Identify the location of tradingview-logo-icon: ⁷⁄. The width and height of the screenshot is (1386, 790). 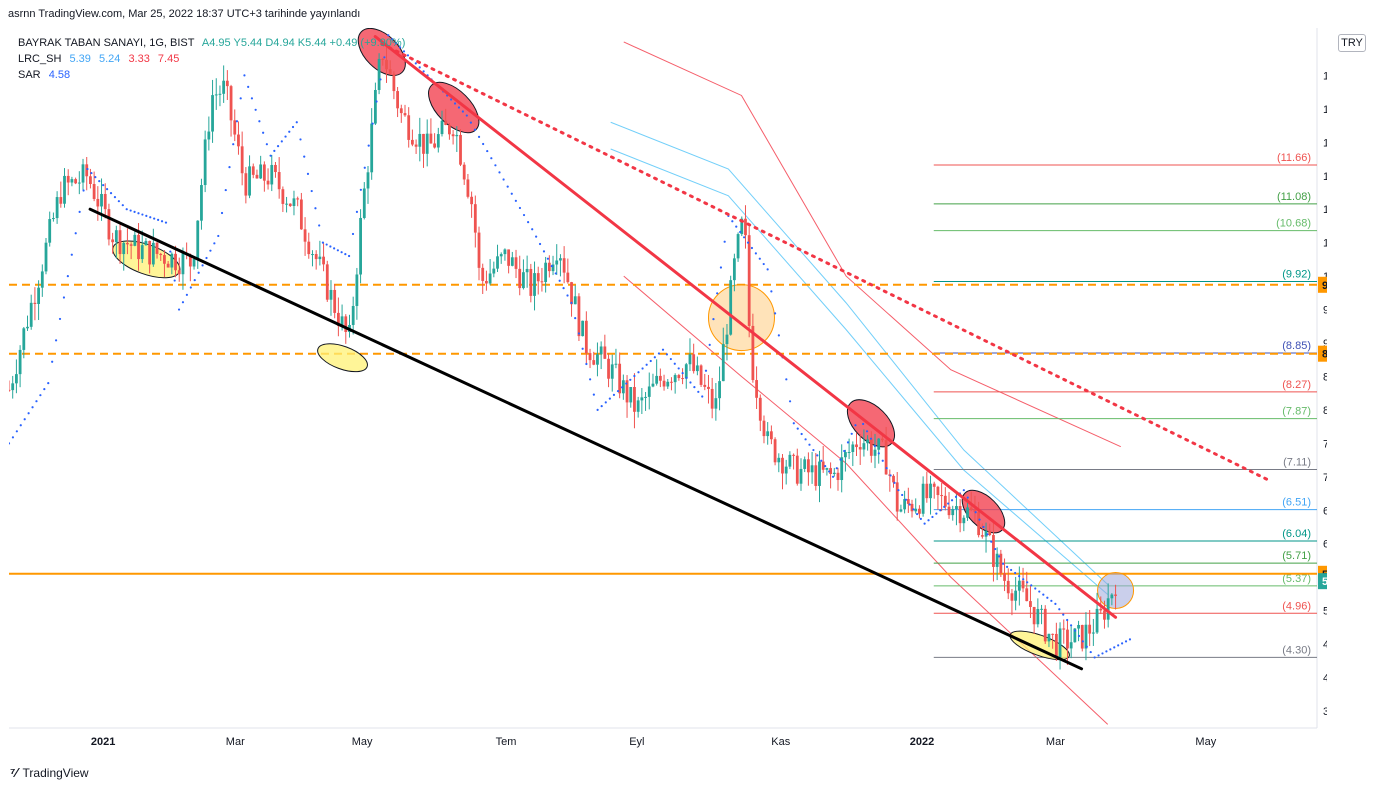
(14, 772).